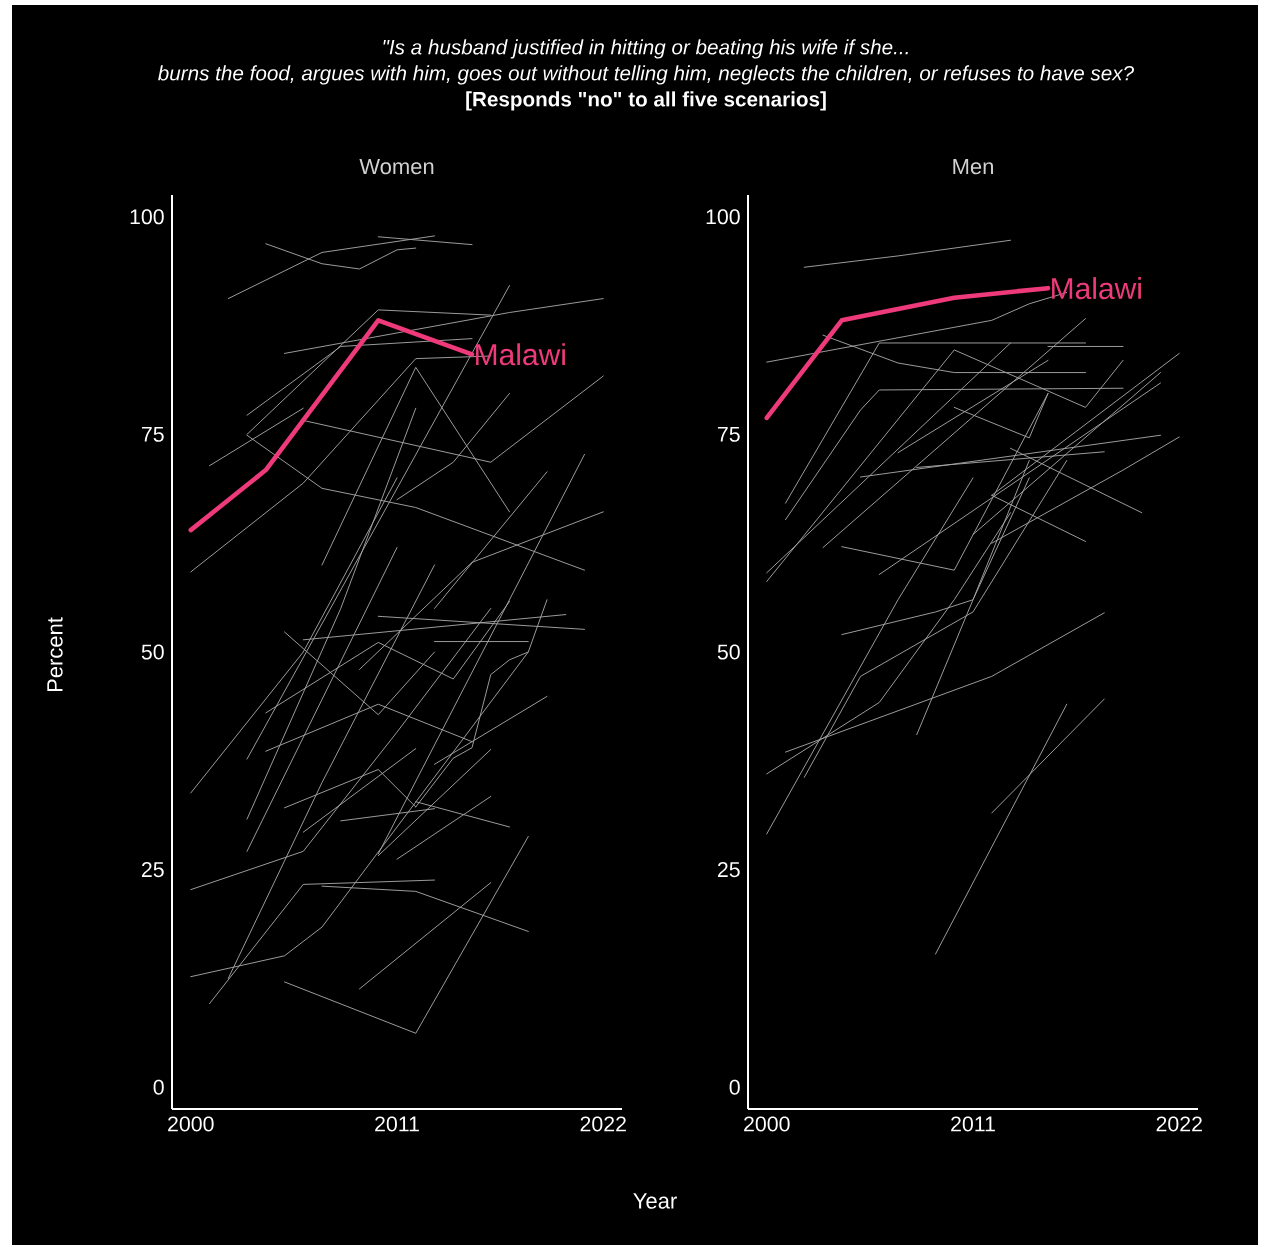 Image resolution: width=1264 pixels, height=1247 pixels. I want to click on y-axis-title: Percent, so click(55, 654).